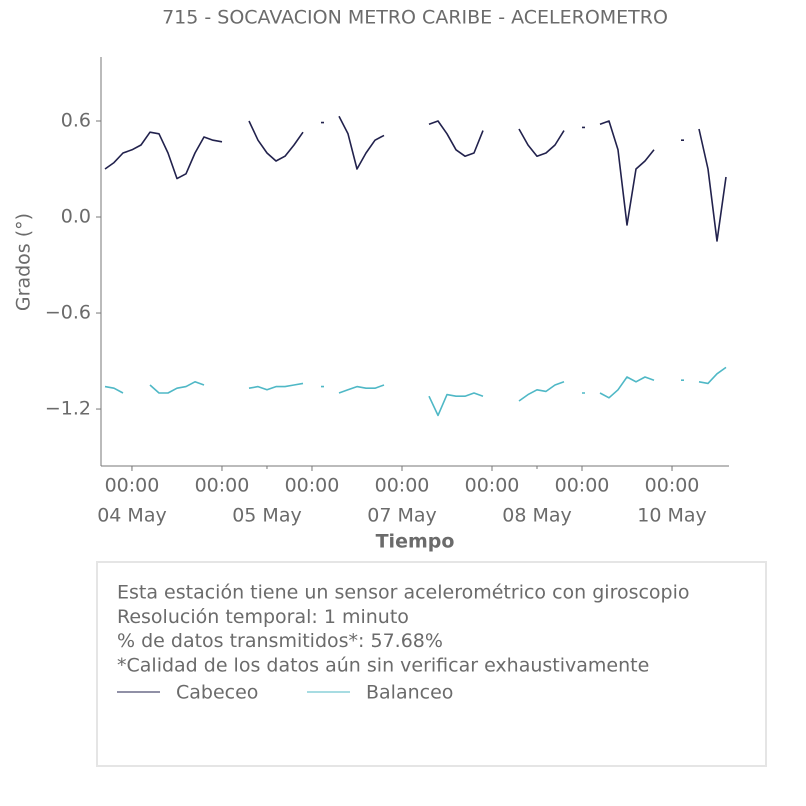 This screenshot has width=806, height=806. I want to click on y-tick-label: −1.2, so click(68, 409).